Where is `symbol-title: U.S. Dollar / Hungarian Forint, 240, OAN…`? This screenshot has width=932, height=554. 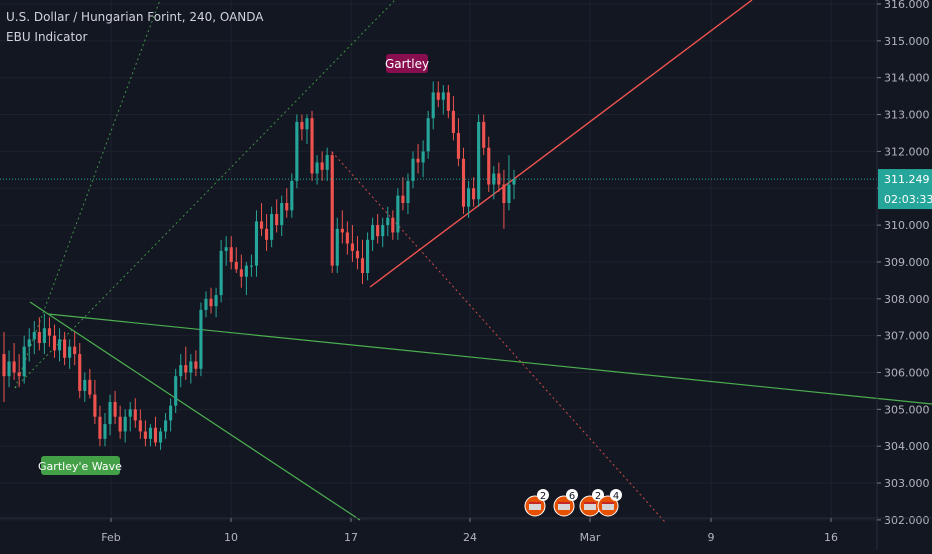
symbol-title: U.S. Dollar / Hungarian Forint, 240, OAN… is located at coordinates (135, 17).